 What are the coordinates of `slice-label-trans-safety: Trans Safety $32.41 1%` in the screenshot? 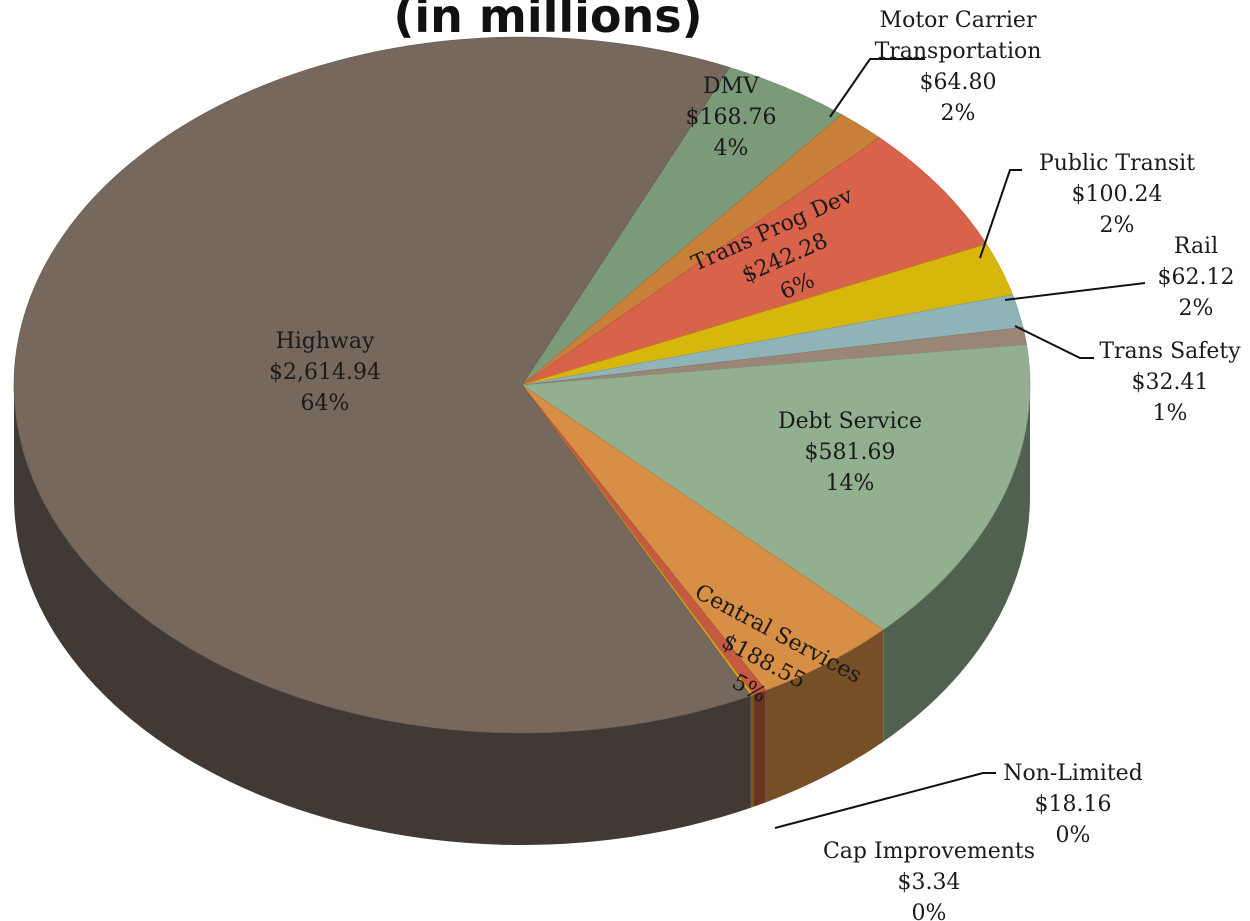 It's located at (1170, 382).